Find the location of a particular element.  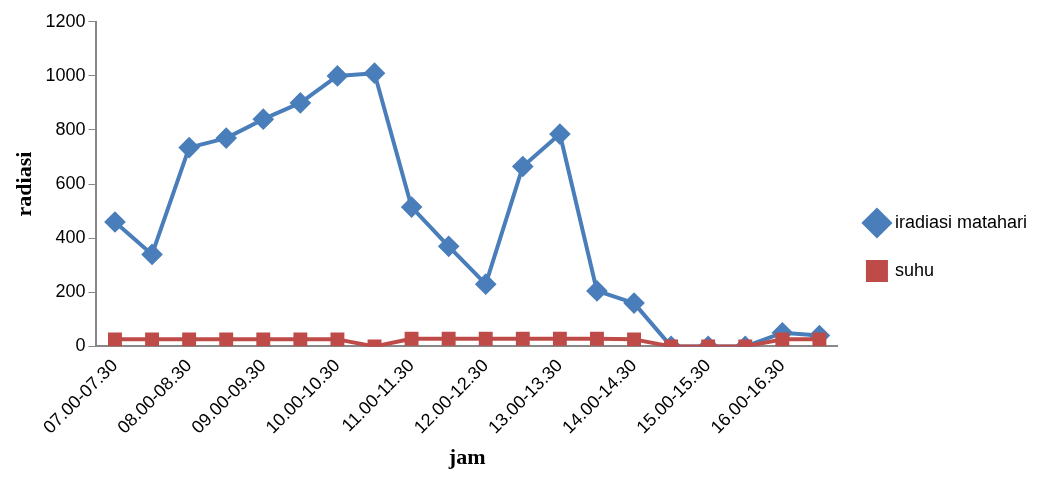

legend-label: iradiasi matahari is located at coordinates (961, 221).